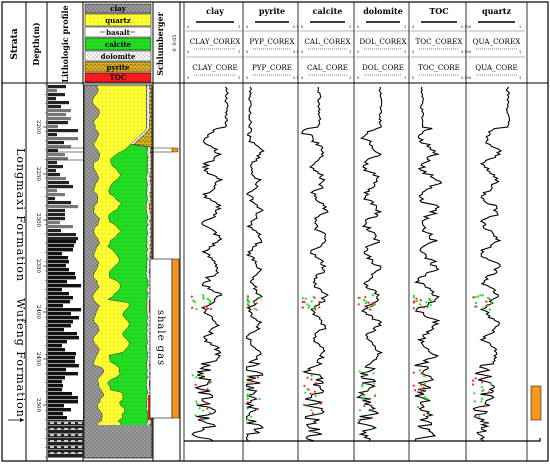 The image size is (550, 467). I want to click on schlumberger-track: shale gas, so click(164, 283).